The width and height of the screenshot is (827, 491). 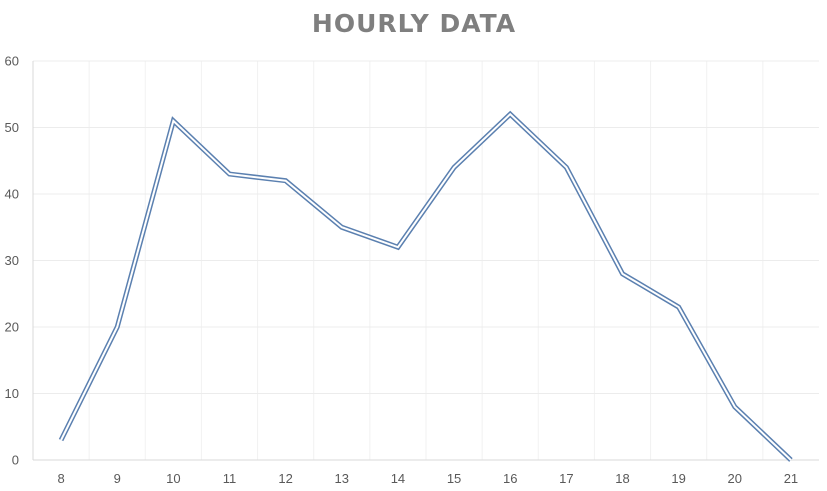 I want to click on y-tick-label: 50, so click(x=12, y=127).